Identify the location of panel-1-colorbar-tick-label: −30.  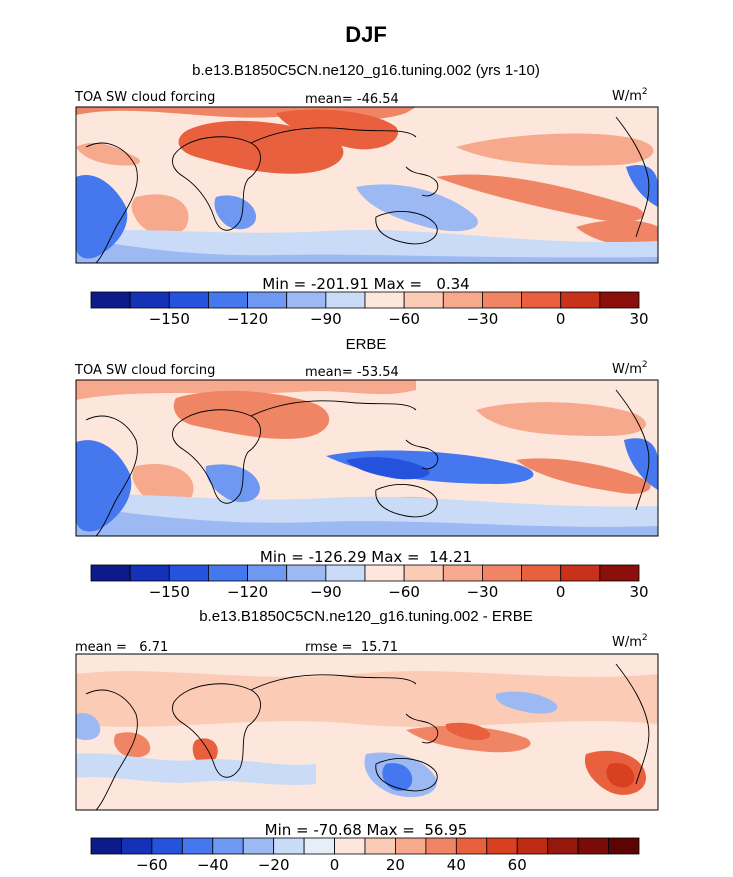
(483, 319).